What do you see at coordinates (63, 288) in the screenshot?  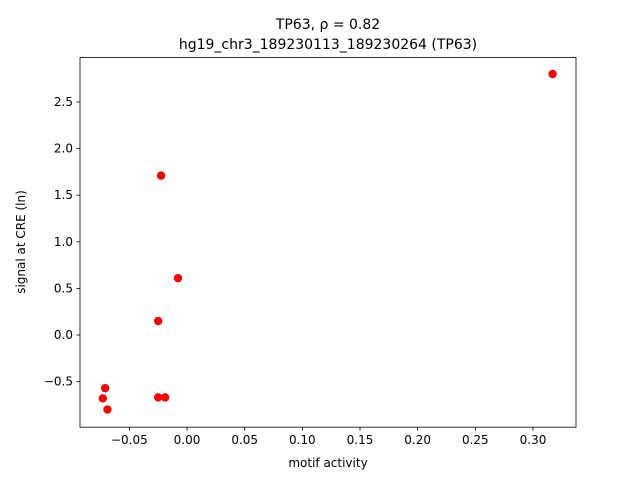 I see `y-tick-label: 0.5` at bounding box center [63, 288].